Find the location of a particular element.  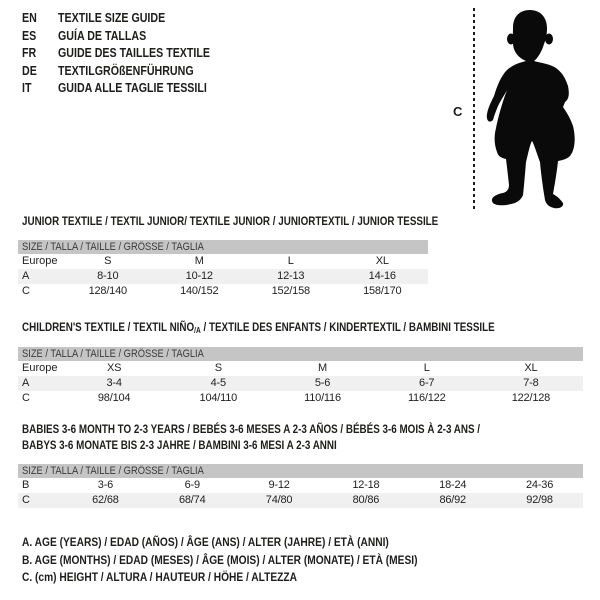

height-cell: 98/104 is located at coordinates (114, 398).